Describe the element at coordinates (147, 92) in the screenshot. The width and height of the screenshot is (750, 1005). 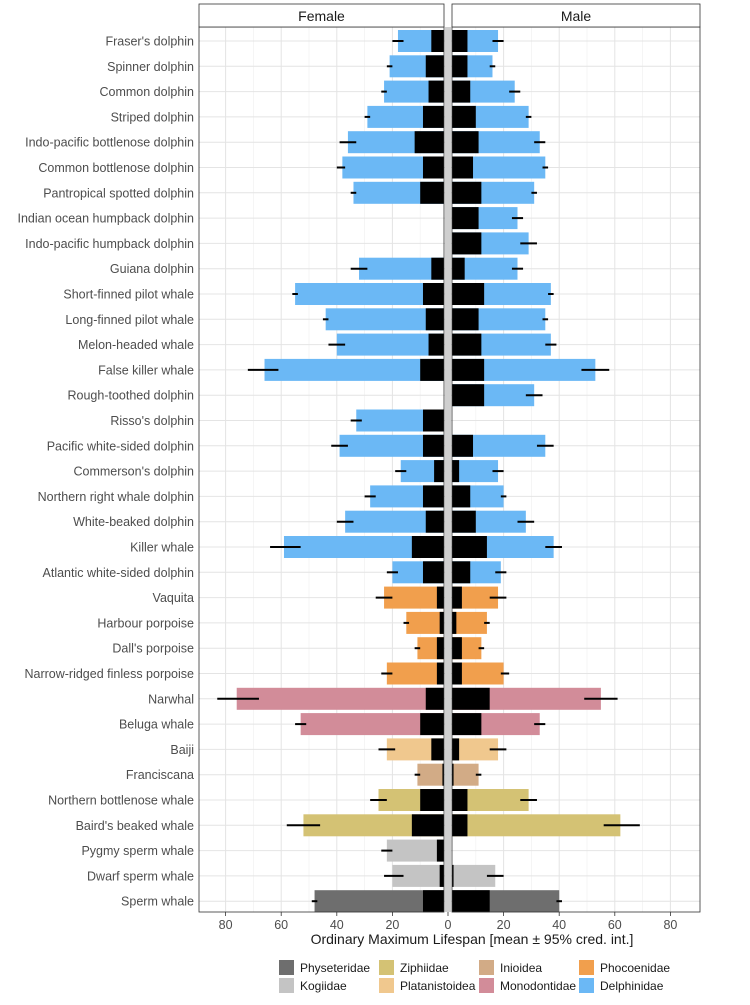
I see `species-label: Common dolphin` at that location.